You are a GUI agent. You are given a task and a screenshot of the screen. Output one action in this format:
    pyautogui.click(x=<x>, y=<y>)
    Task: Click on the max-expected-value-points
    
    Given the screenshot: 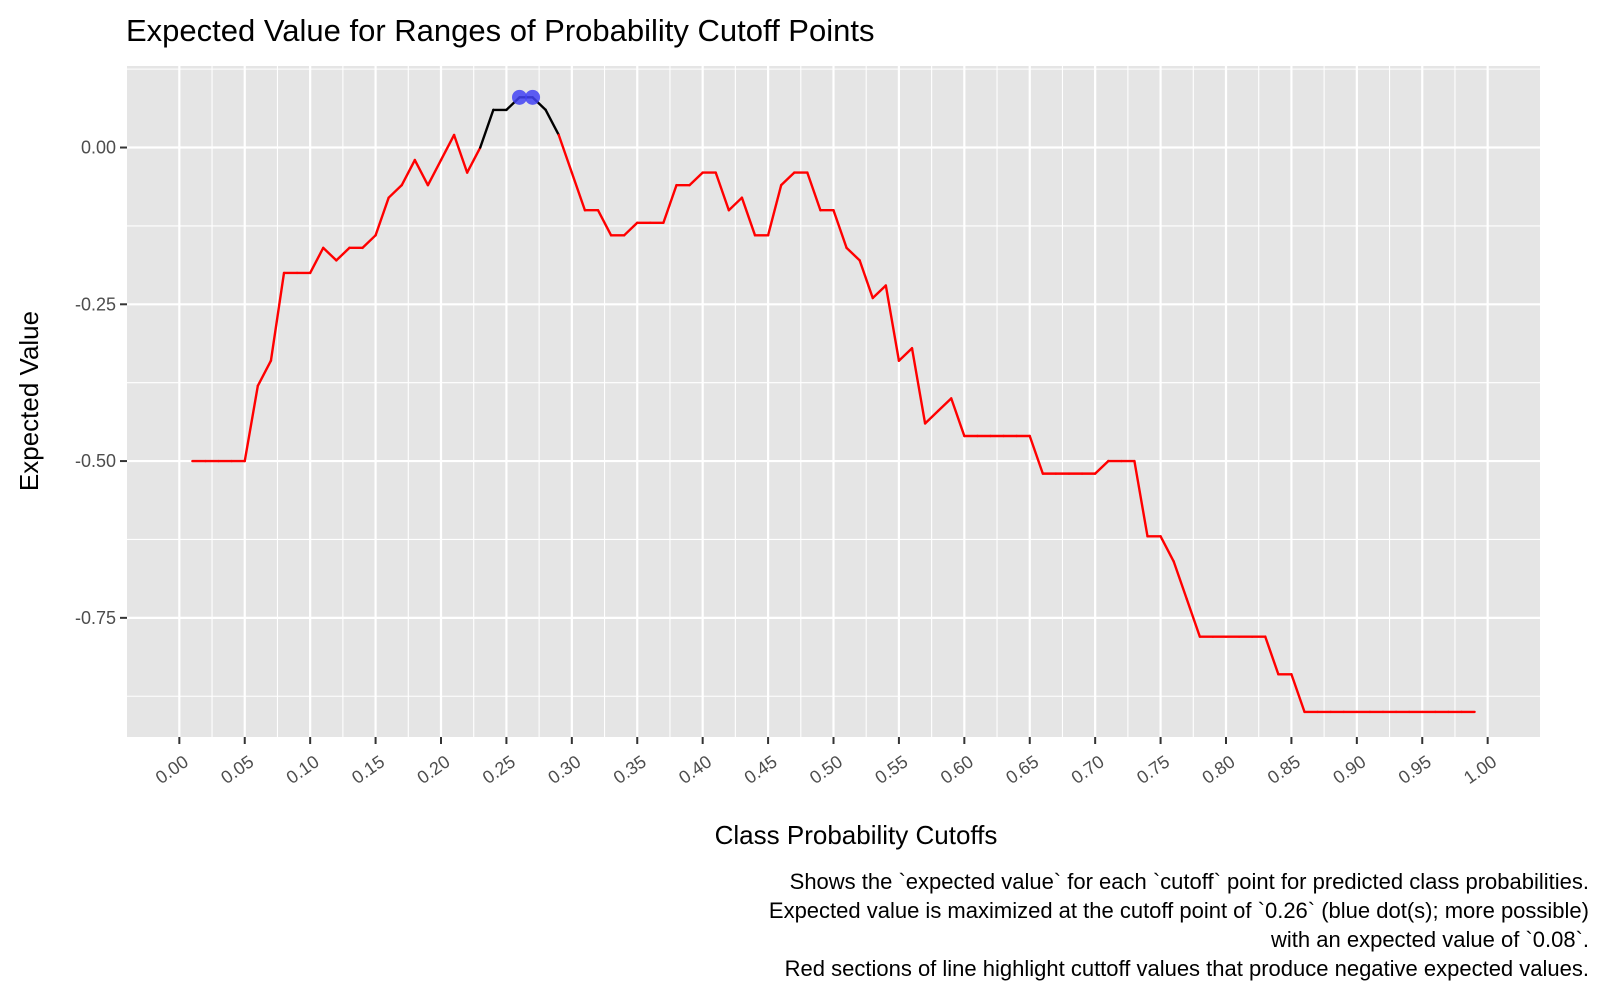 What is the action you would take?
    pyautogui.click(x=526, y=97)
    